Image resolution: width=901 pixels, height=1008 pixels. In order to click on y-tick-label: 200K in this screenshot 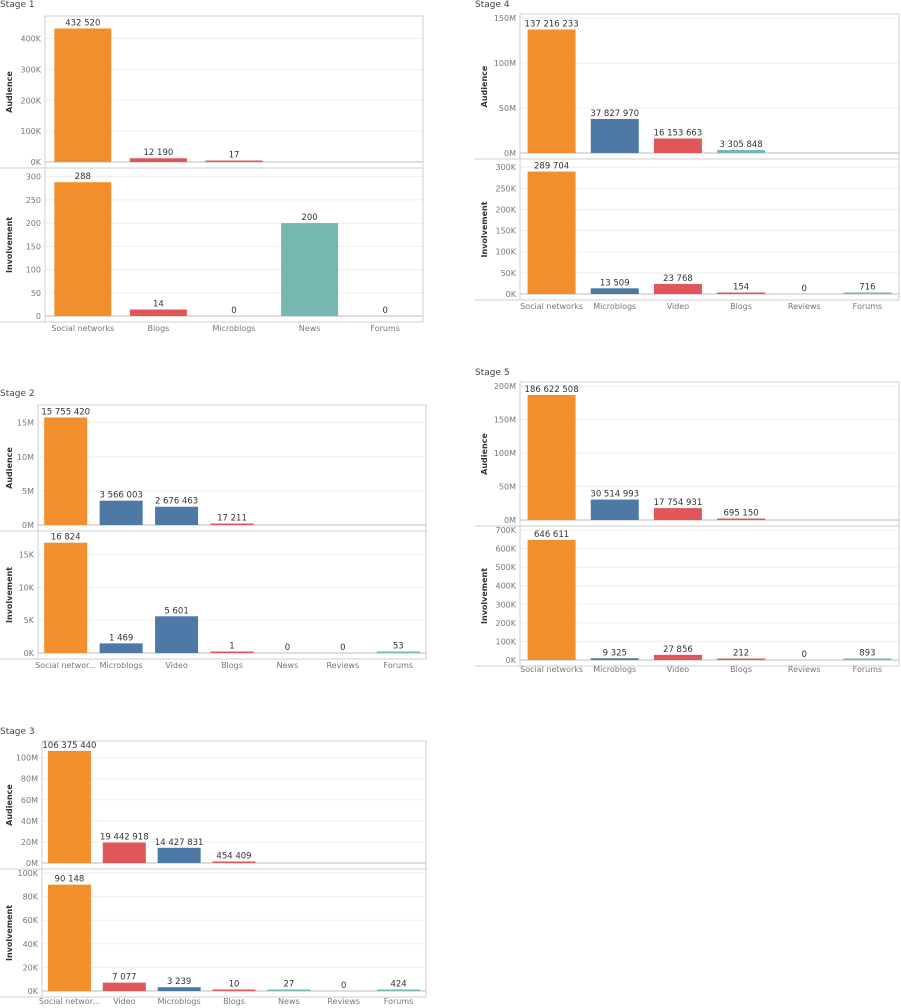, I will do `click(505, 209)`.